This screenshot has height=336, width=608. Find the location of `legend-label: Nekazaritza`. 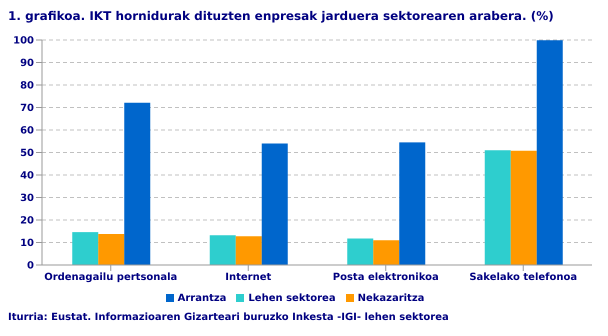

legend-label: Nekazaritza is located at coordinates (391, 298).